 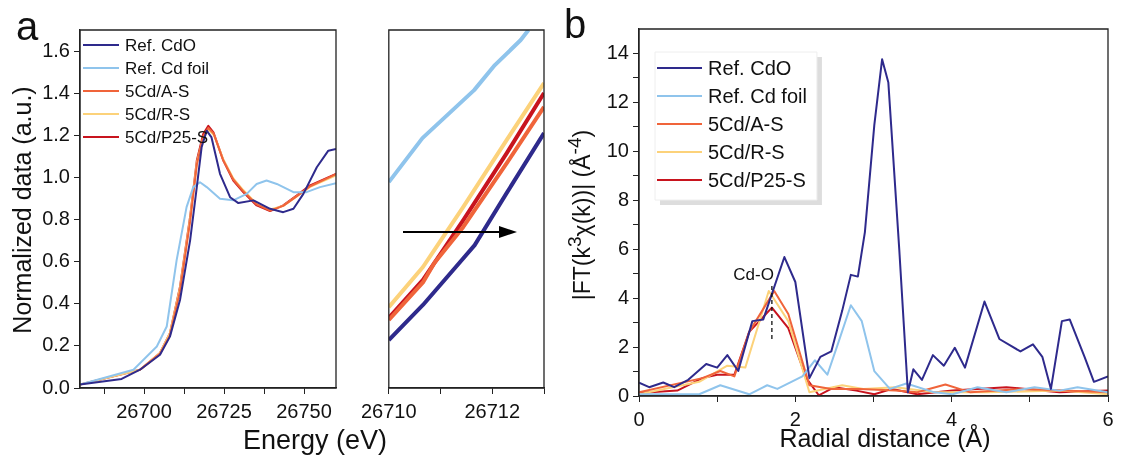 I want to click on x-tick-label: 26750, so click(x=304, y=410).